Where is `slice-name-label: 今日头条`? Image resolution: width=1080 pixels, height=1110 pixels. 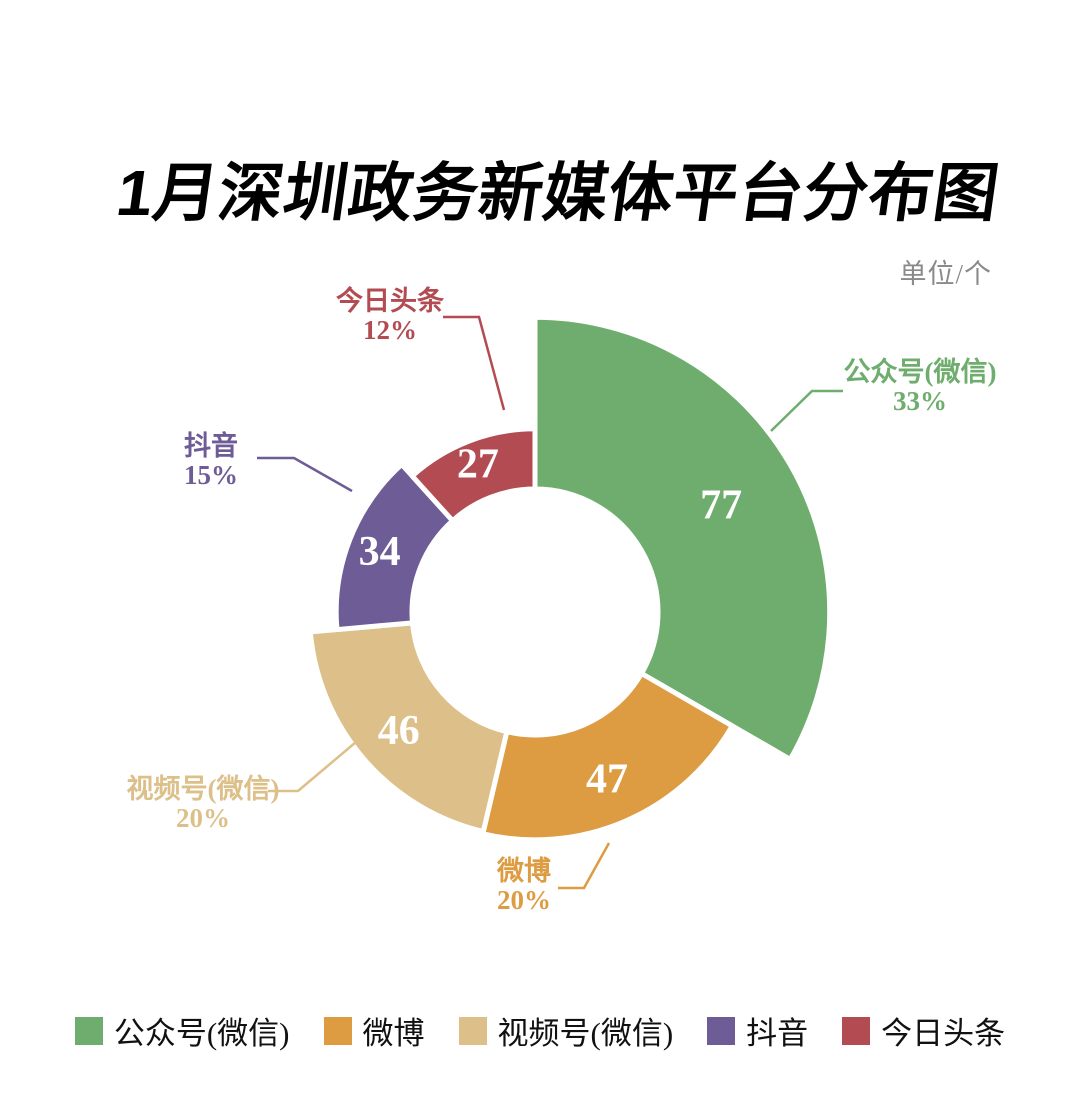 slice-name-label: 今日头条 is located at coordinates (390, 300).